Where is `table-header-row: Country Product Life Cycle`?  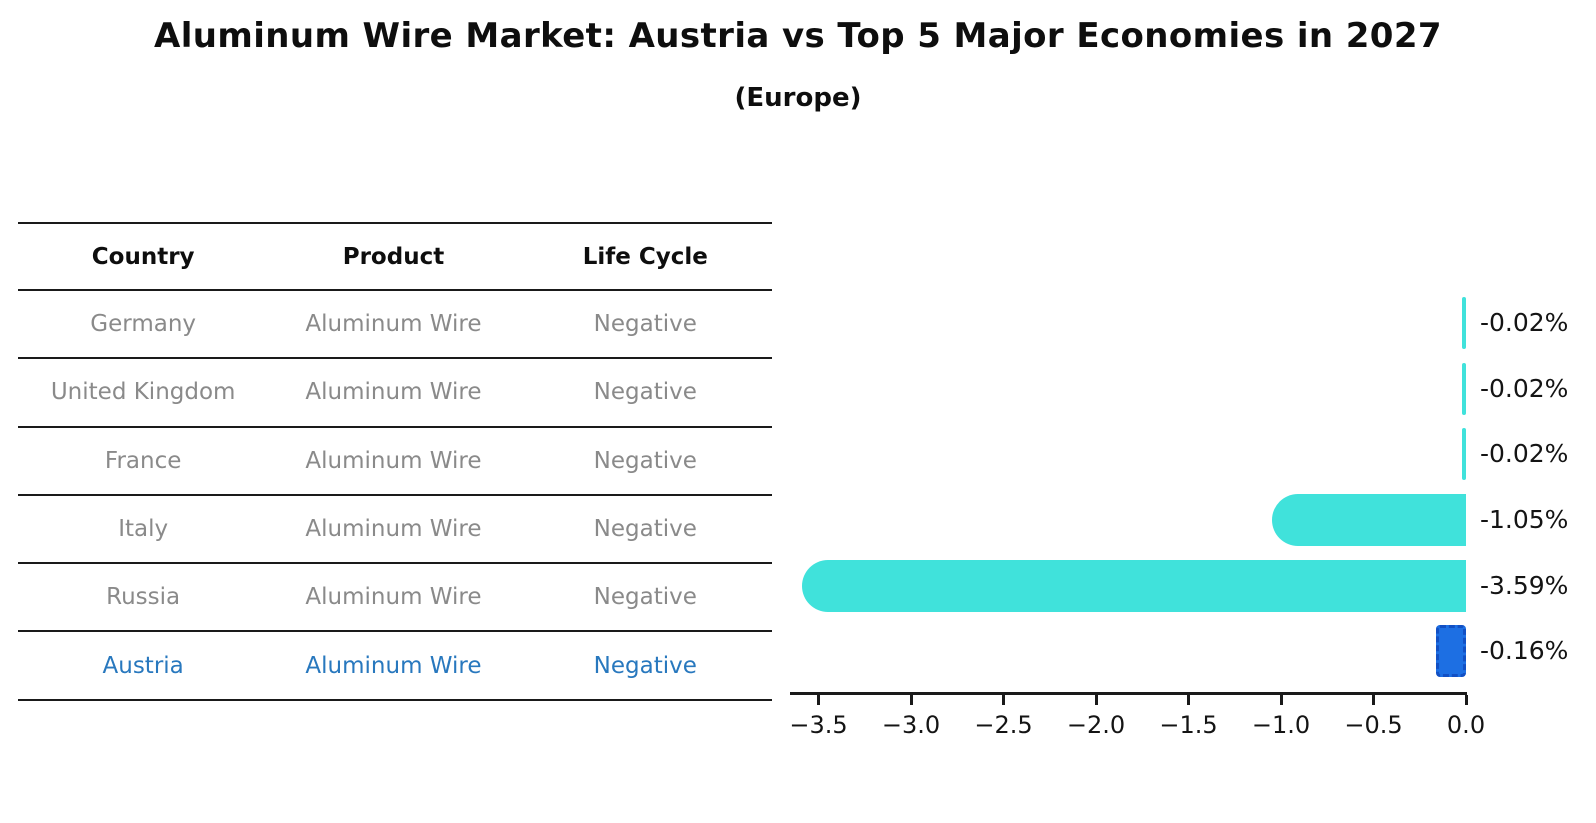 table-header-row: Country Product Life Cycle is located at coordinates (395, 257).